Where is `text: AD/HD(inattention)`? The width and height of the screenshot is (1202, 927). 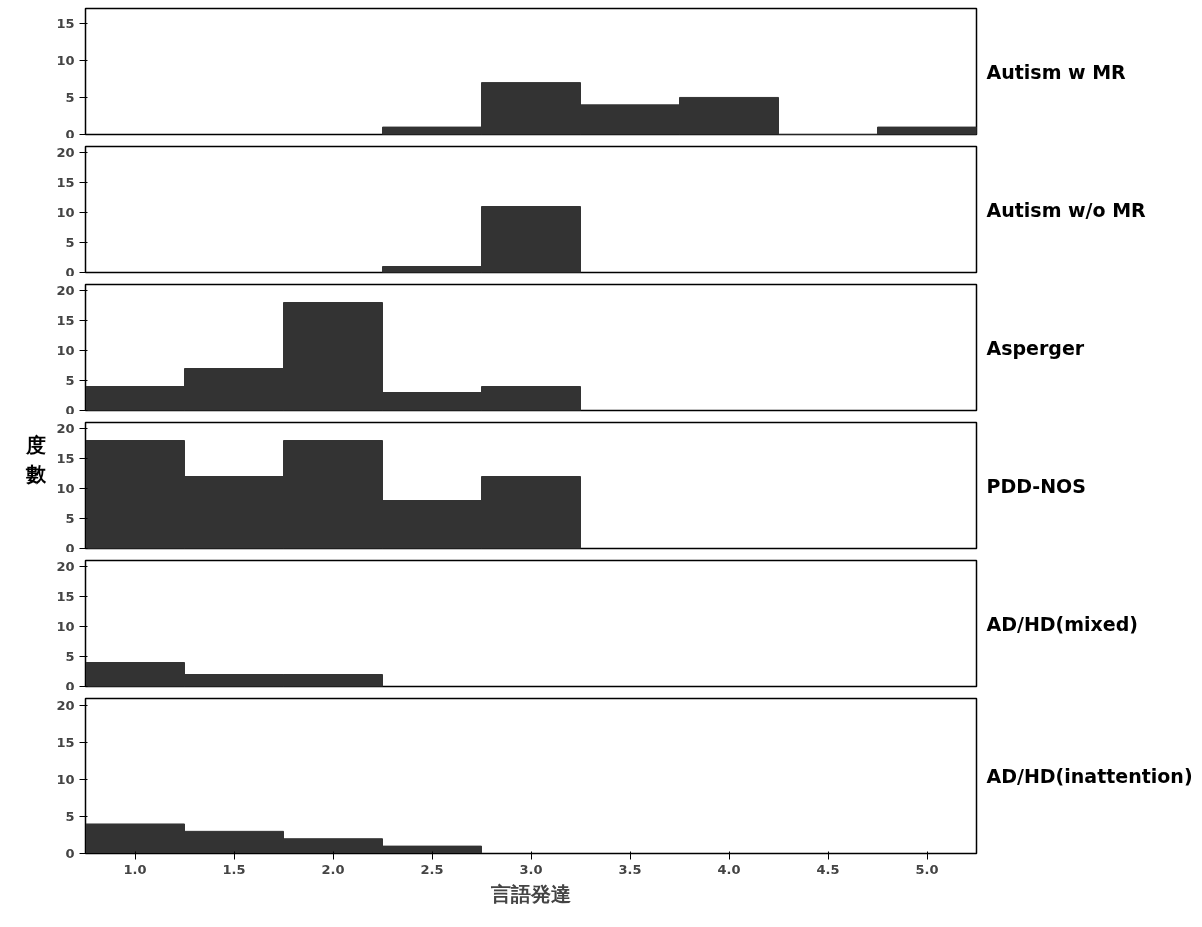 text: AD/HD(inattention) is located at coordinates (1089, 776).